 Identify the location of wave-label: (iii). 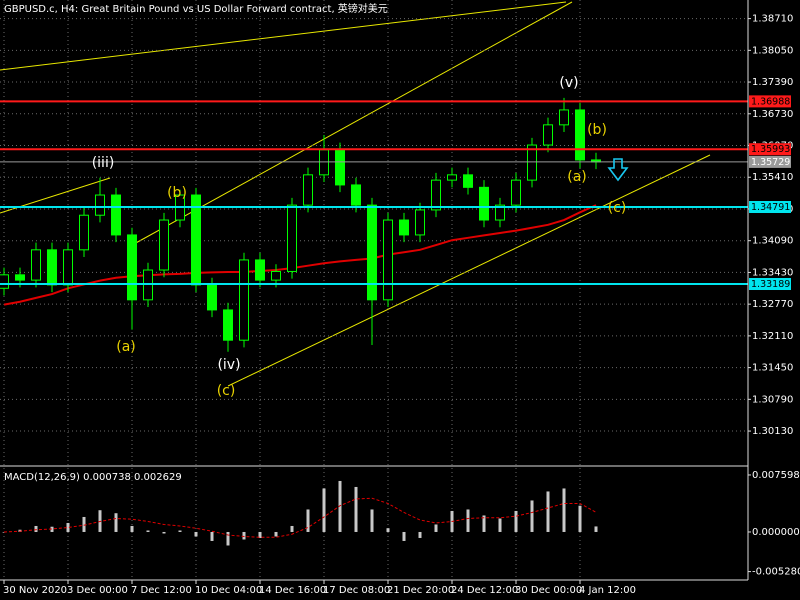
(103, 163).